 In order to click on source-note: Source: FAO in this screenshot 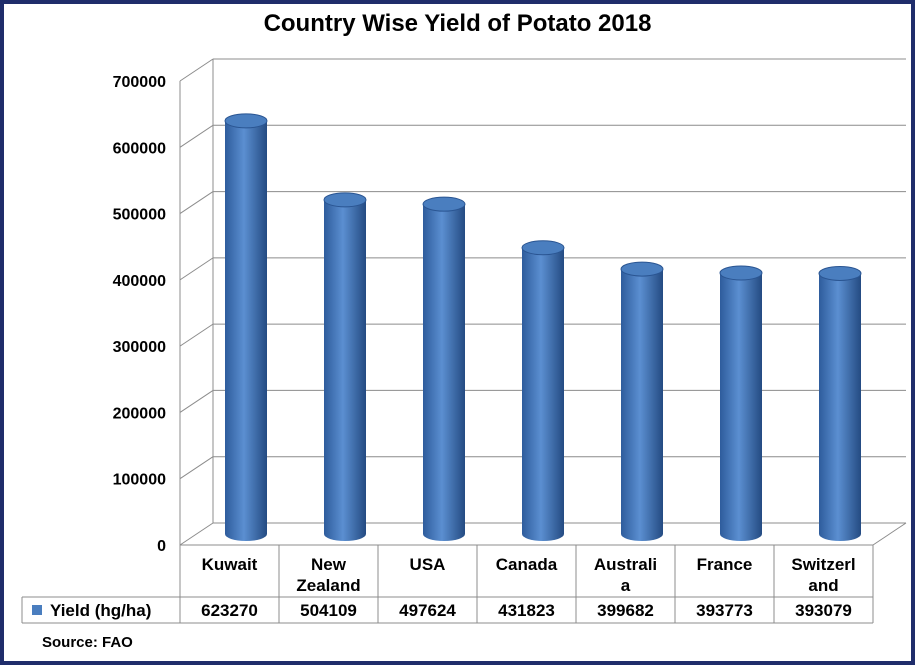, I will do `click(87, 642)`.